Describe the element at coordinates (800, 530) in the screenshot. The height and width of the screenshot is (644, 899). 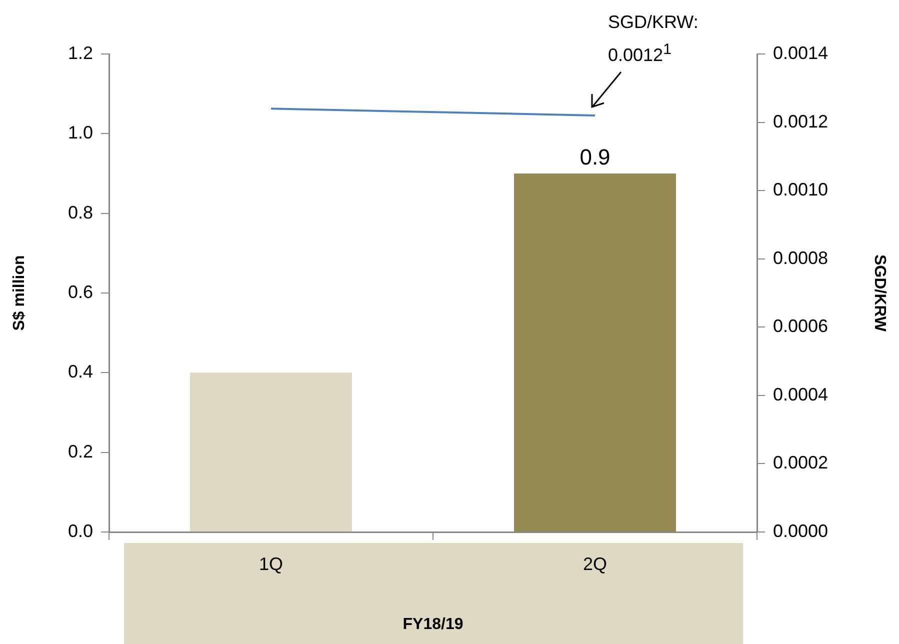
I see `y2-tick-label: 0.0000` at that location.